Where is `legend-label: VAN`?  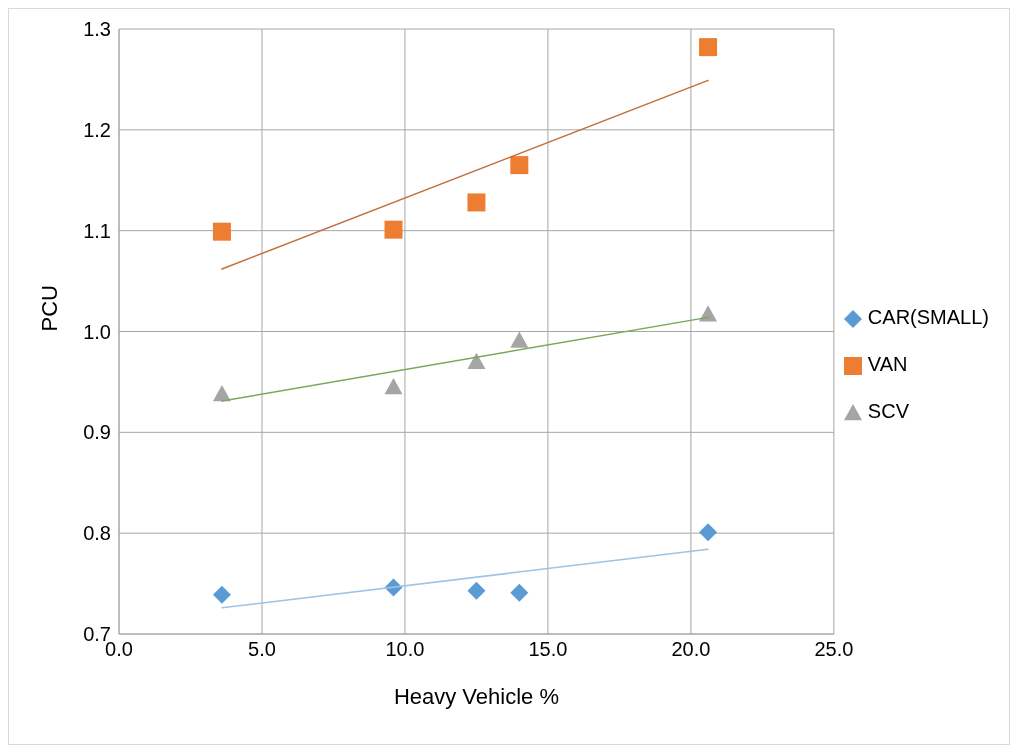 legend-label: VAN is located at coordinates (887, 364).